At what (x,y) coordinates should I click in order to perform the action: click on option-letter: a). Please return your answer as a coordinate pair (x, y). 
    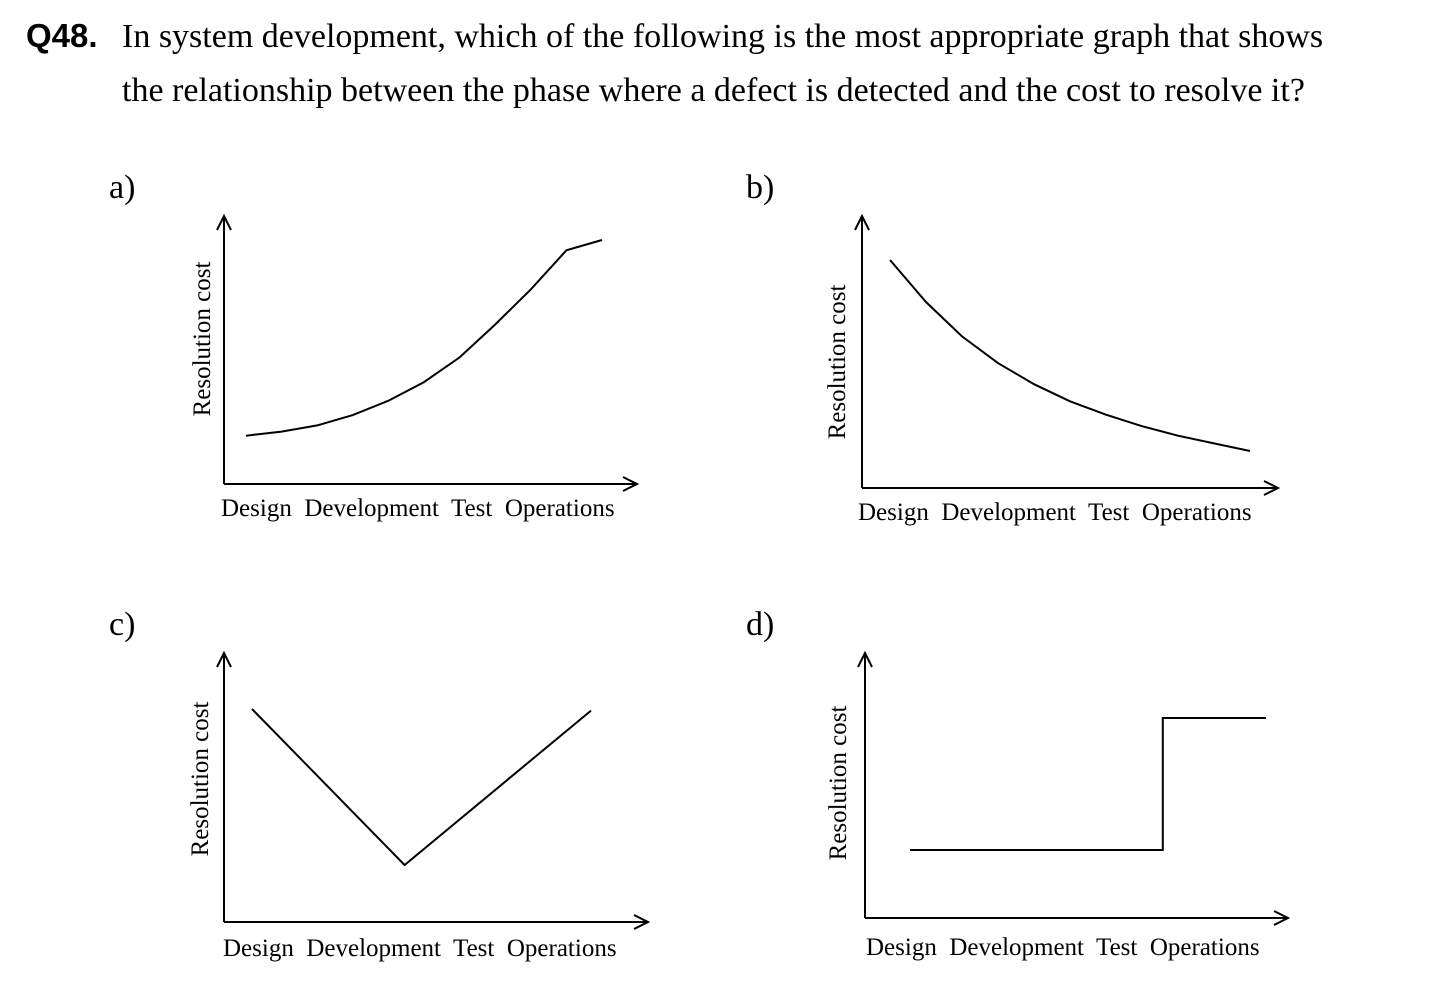
    Looking at the image, I should click on (122, 187).